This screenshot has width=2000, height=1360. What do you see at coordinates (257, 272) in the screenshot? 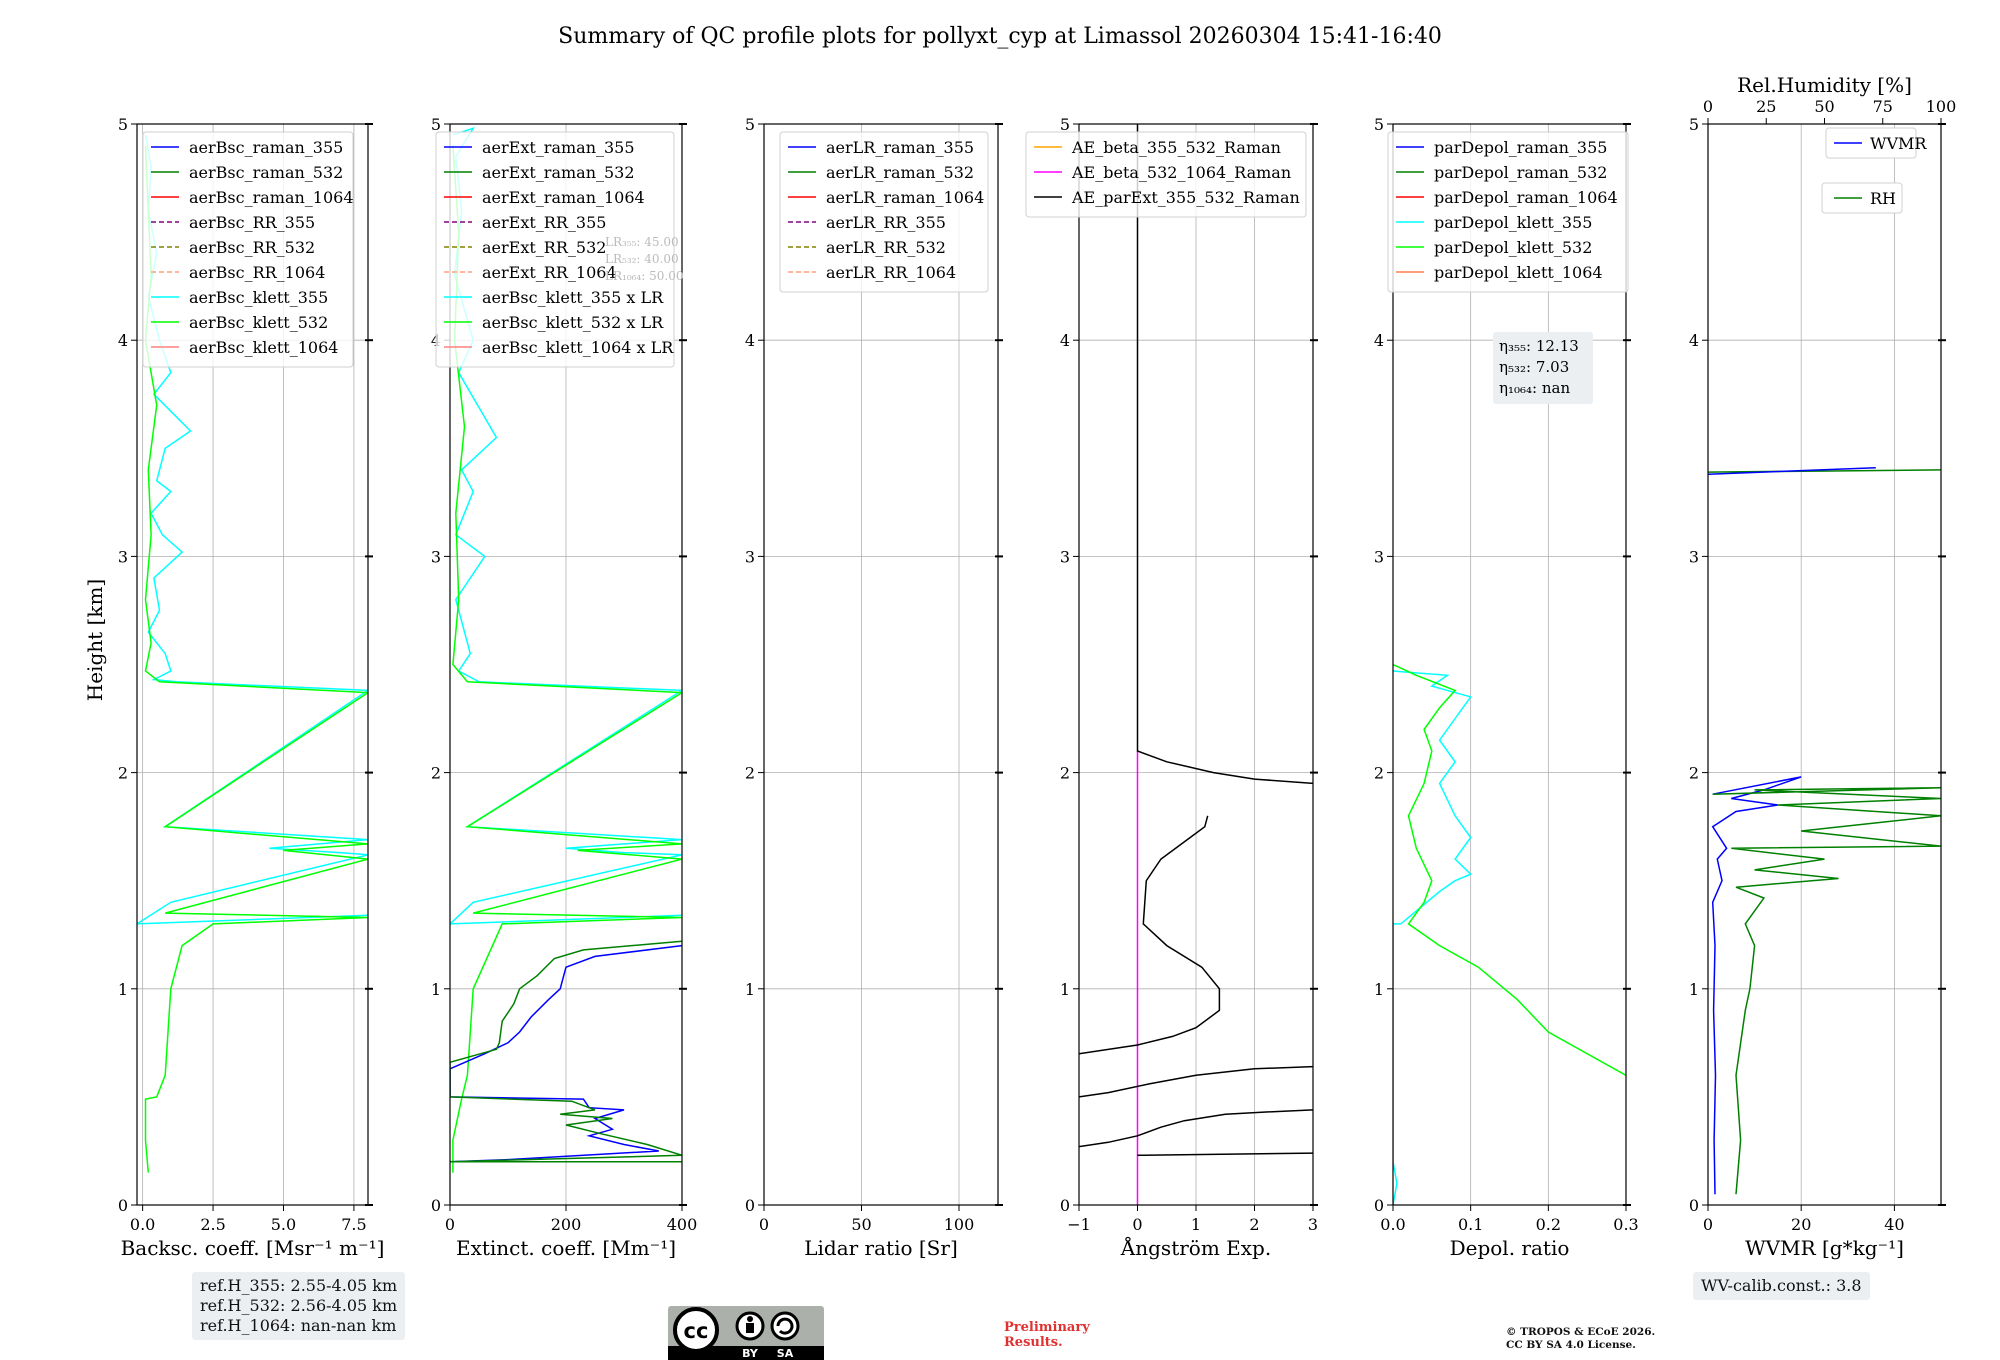
I see `legend-item: aerBsc_RR_1064` at bounding box center [257, 272].